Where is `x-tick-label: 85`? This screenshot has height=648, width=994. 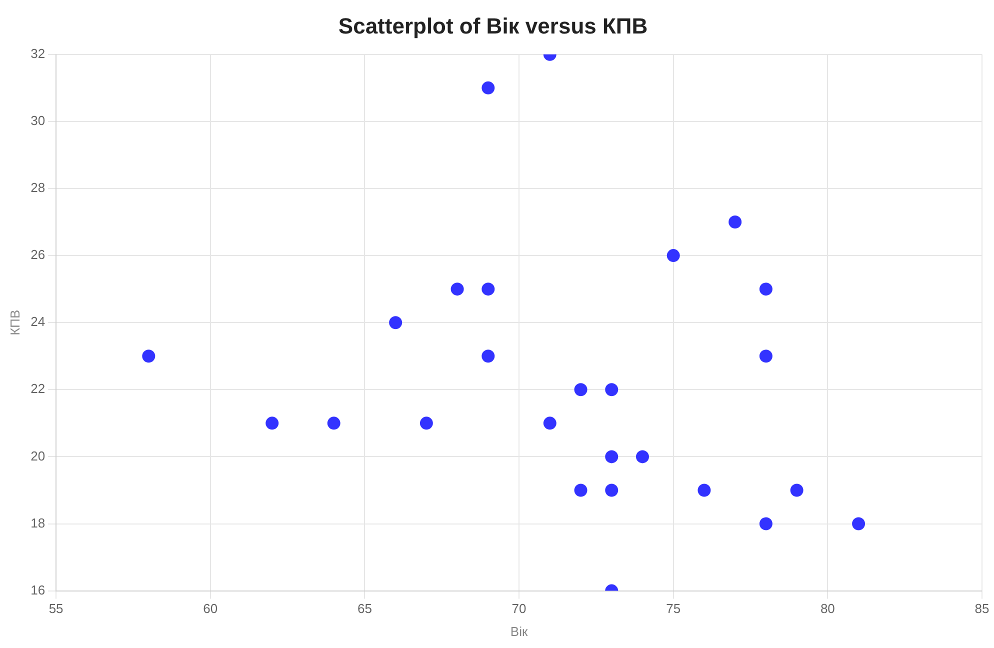 x-tick-label: 85 is located at coordinates (982, 608).